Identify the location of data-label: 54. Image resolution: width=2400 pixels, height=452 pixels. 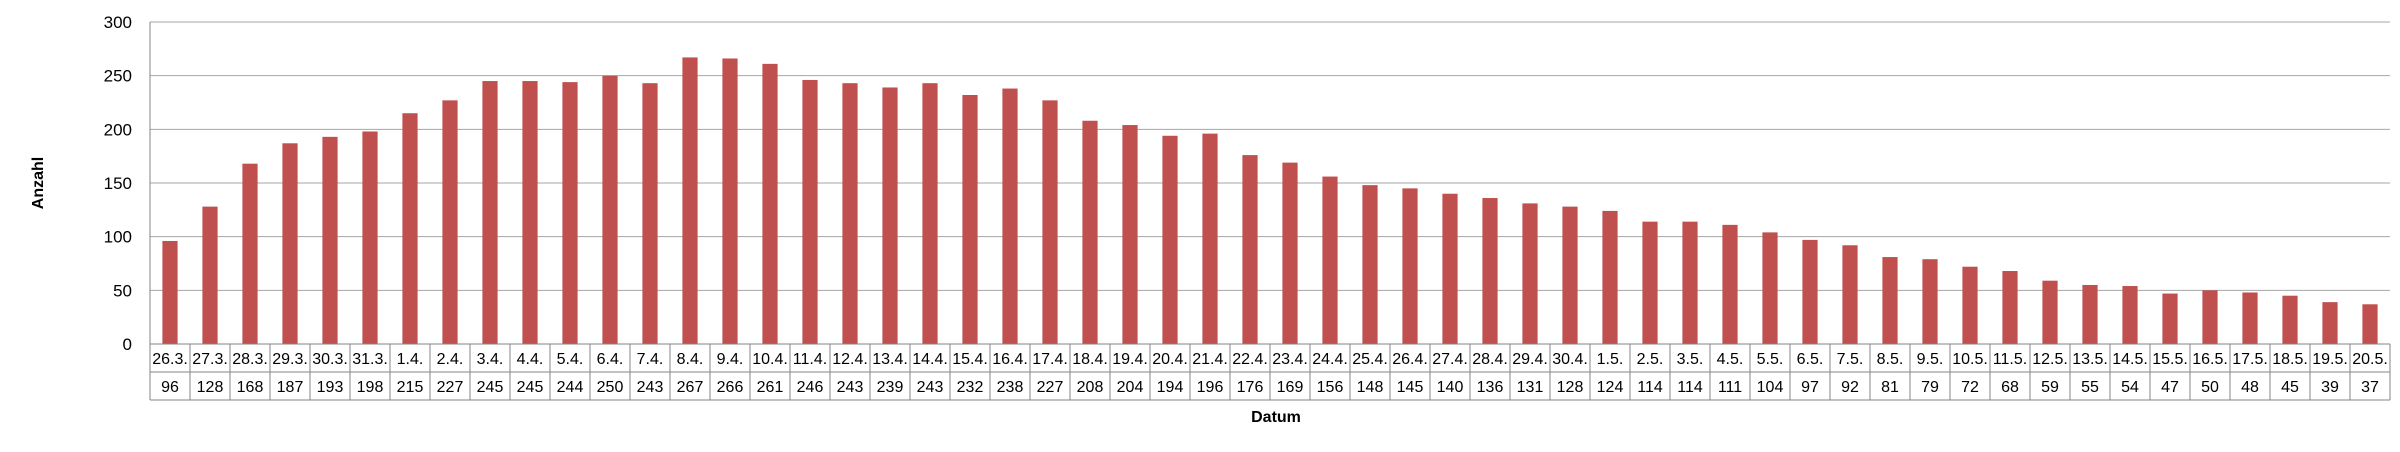
(2130, 387).